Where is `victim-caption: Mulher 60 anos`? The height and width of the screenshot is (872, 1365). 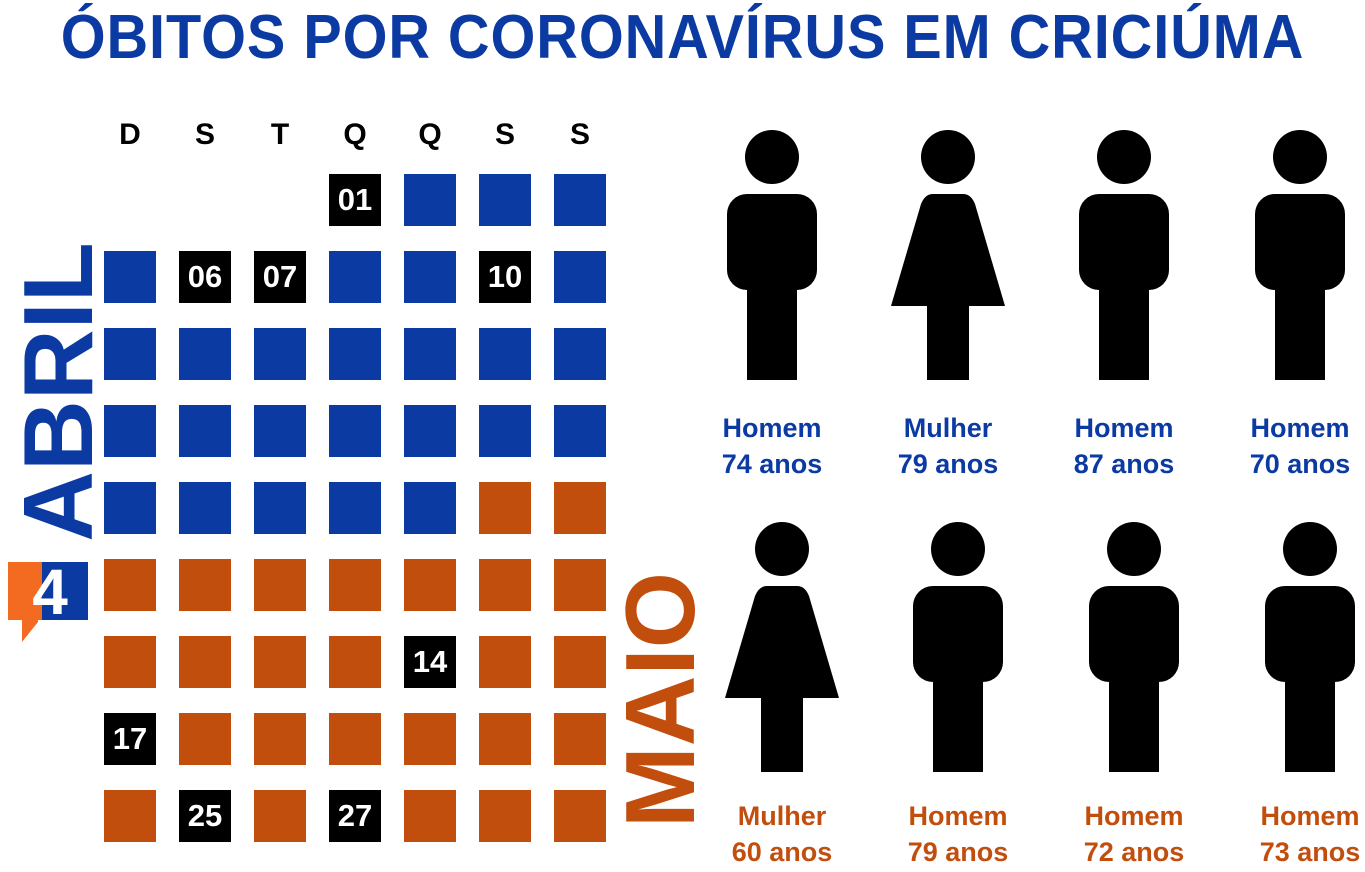
victim-caption: Mulher 60 anos is located at coordinates (782, 834).